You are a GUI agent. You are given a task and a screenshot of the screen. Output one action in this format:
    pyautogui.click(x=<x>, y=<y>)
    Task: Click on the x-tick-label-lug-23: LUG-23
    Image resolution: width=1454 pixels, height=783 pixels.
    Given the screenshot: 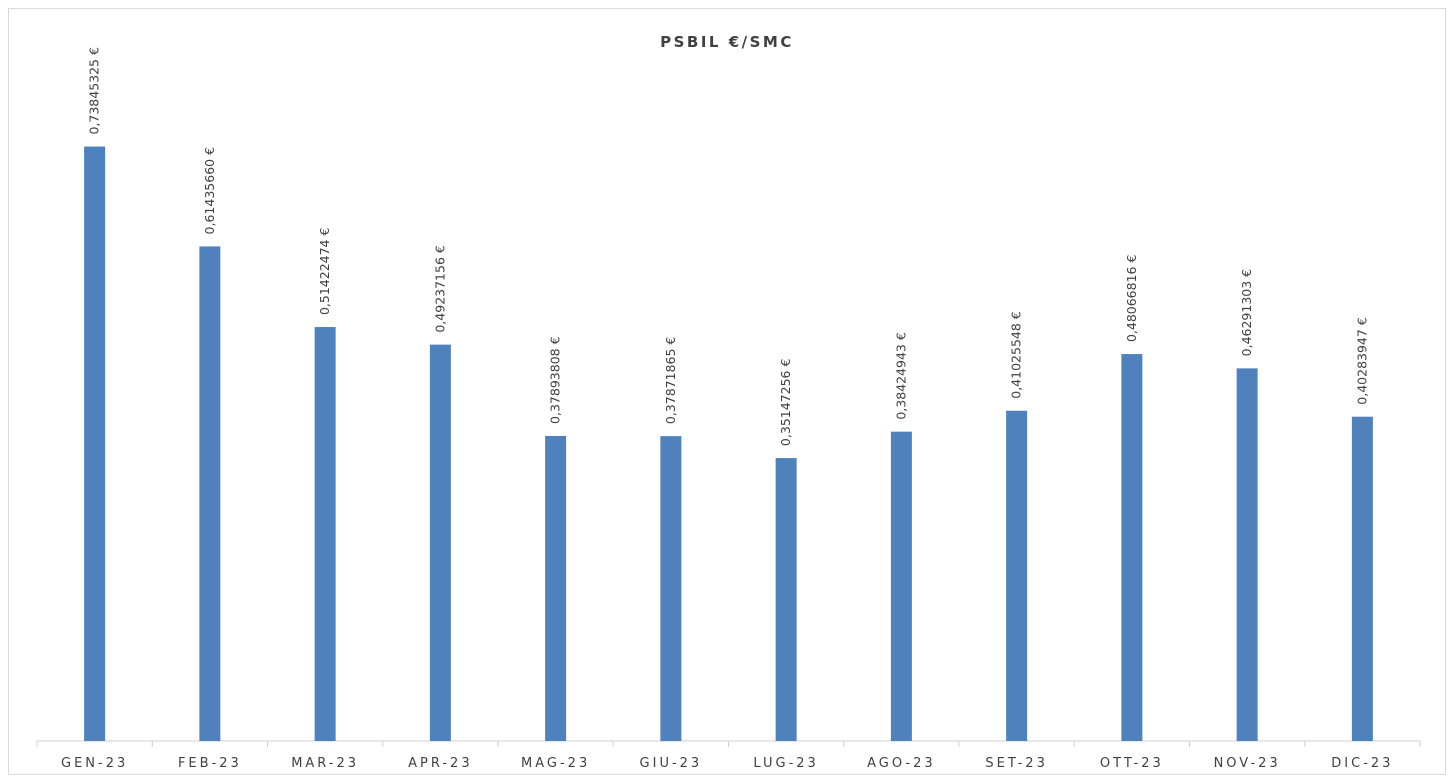 What is the action you would take?
    pyautogui.click(x=785, y=763)
    